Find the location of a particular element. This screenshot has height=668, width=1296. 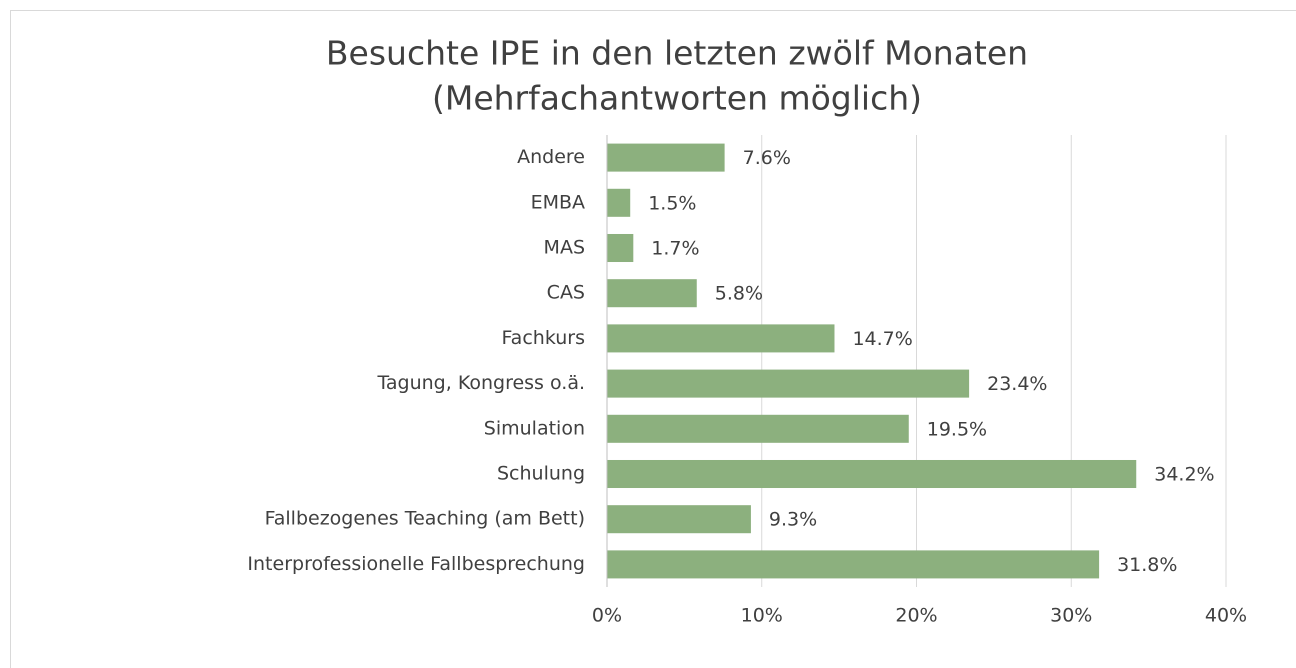

y-tick-label: MAS is located at coordinates (564, 248).